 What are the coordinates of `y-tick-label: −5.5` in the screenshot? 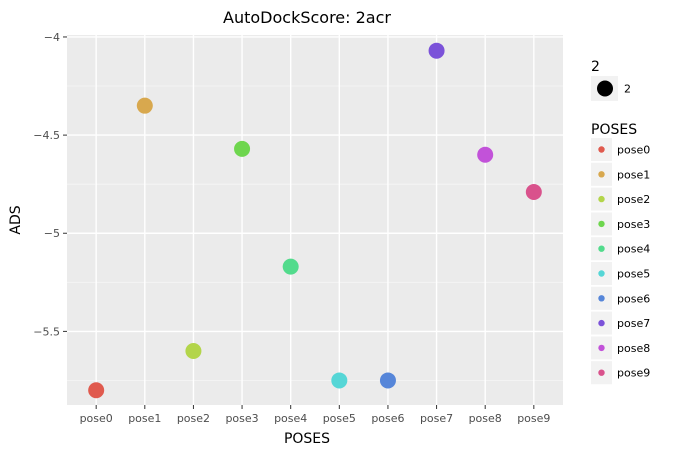 It's located at (46, 331).